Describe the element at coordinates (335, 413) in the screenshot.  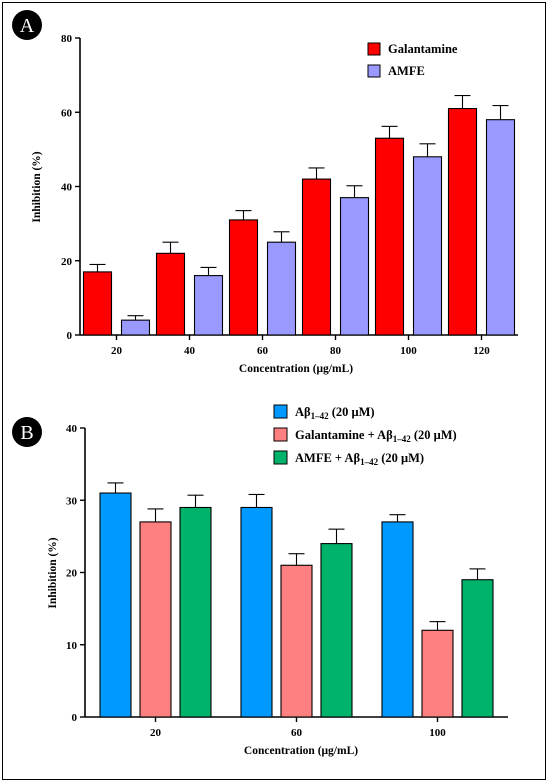
I see `chart-b-legend-label: Aβ1–42 (20 μM)` at that location.